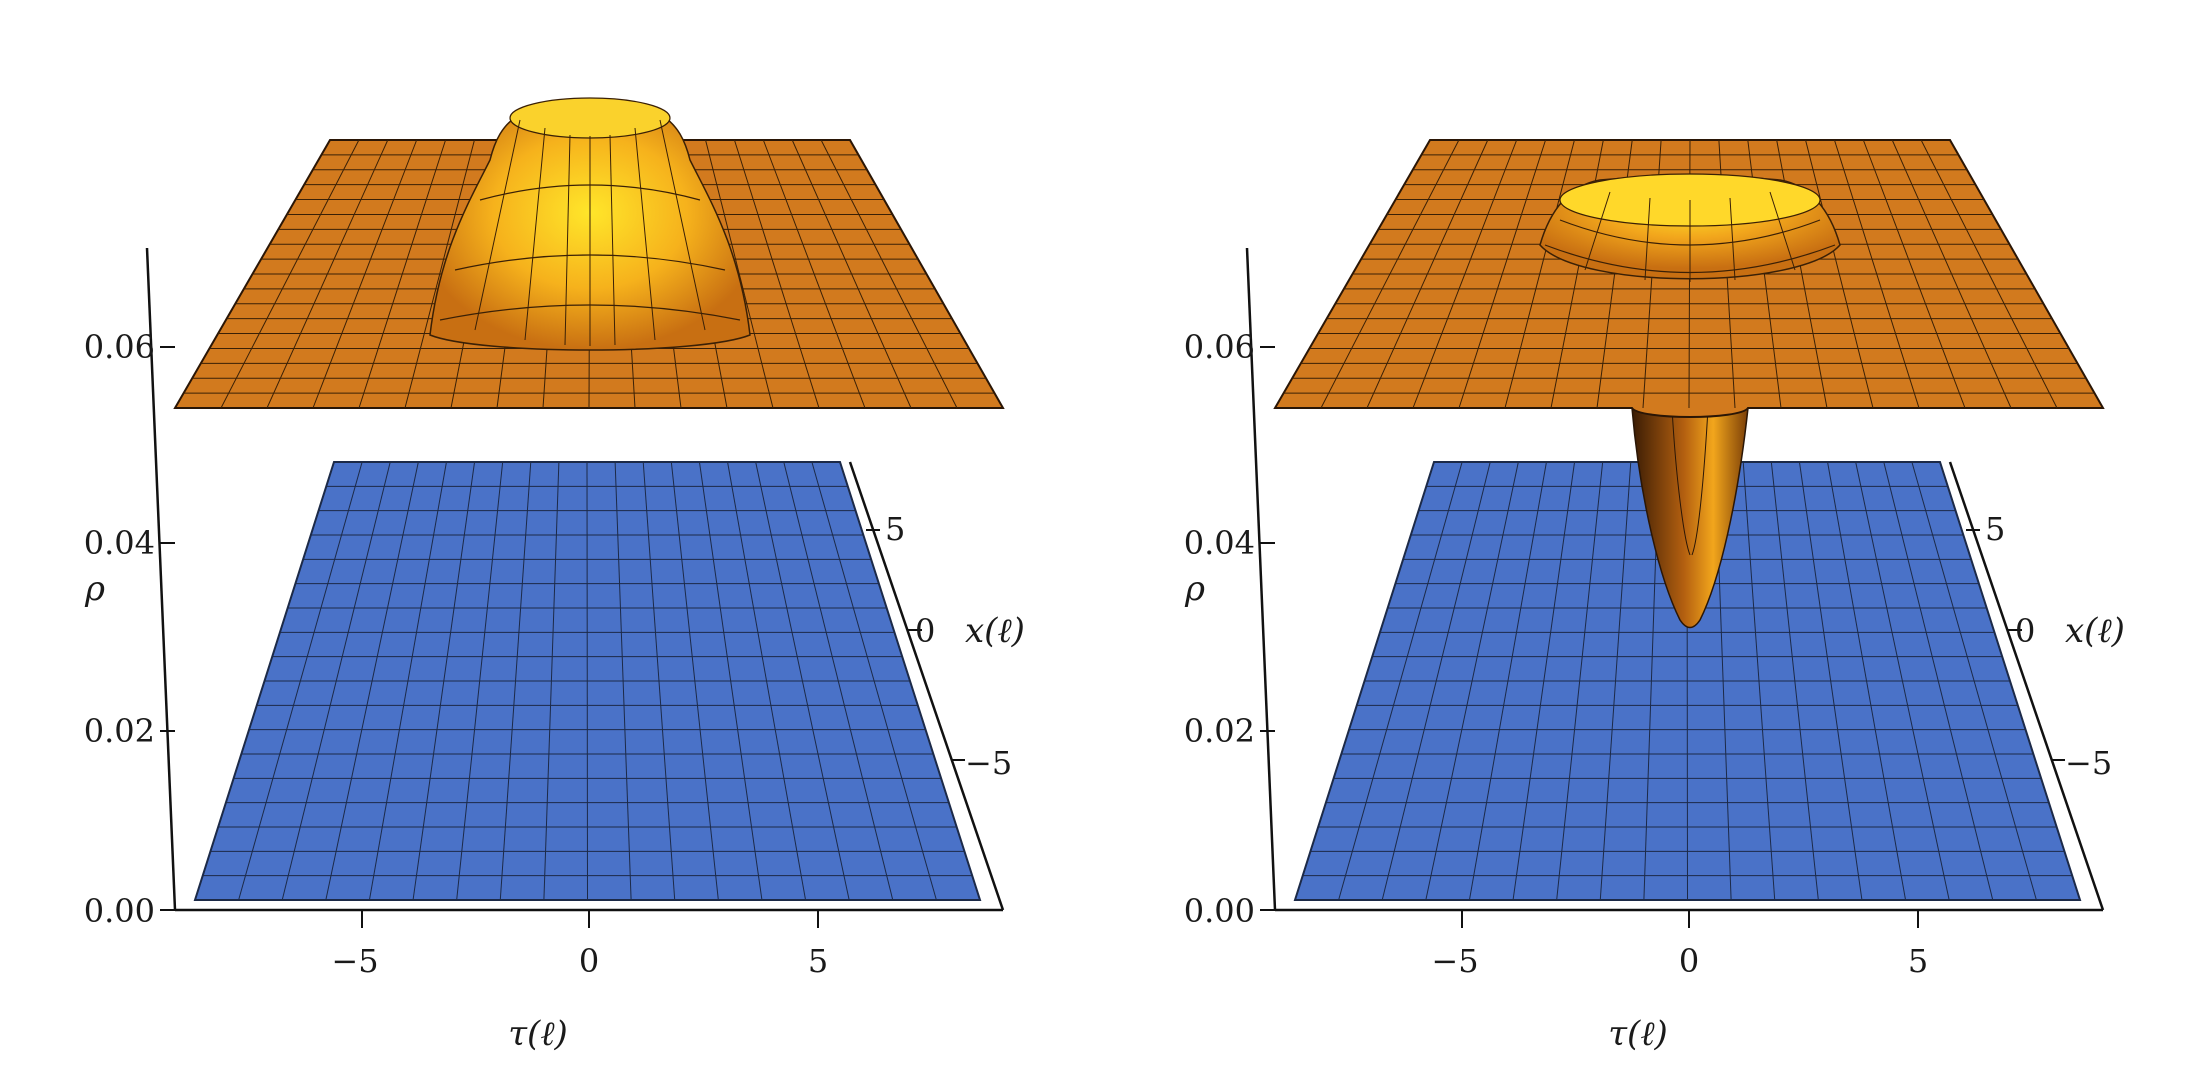 The image size is (2197, 1087). What do you see at coordinates (1690, 236) in the screenshot?
I see `ring-meridians` at bounding box center [1690, 236].